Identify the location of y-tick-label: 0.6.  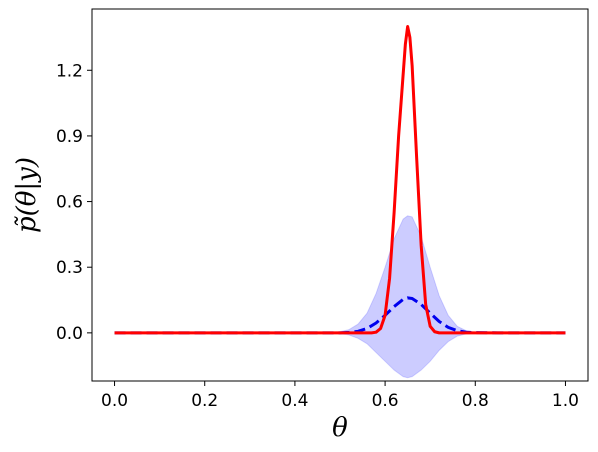
(69, 203).